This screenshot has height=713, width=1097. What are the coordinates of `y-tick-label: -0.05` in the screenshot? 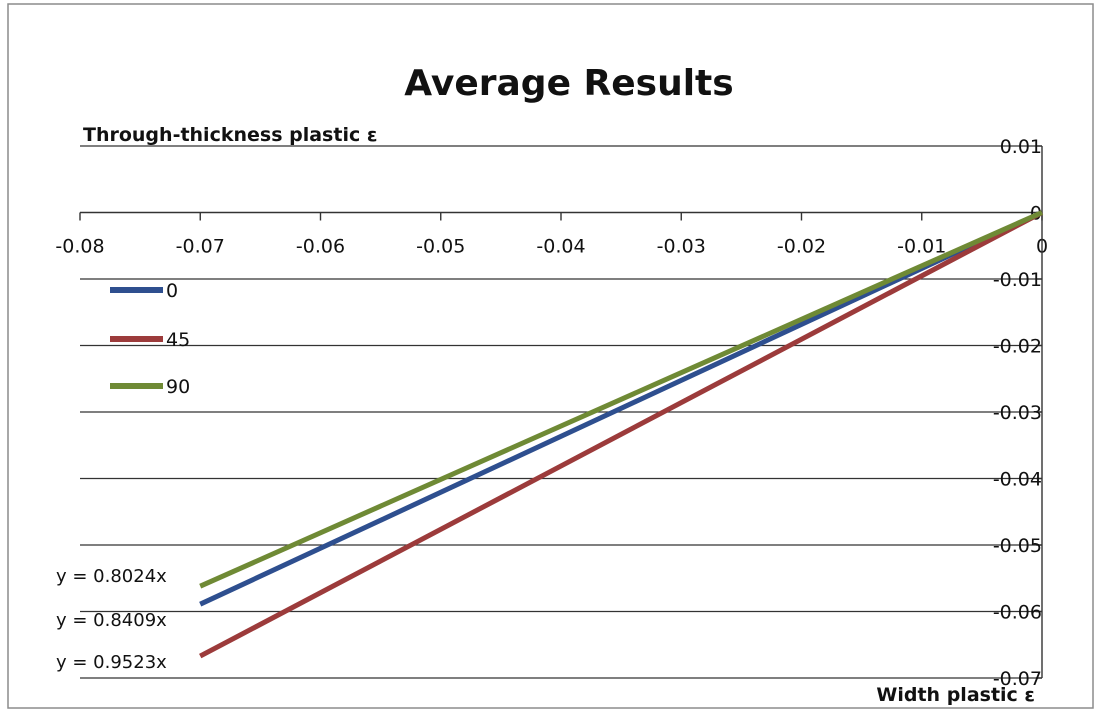 It's located at (1017, 546).